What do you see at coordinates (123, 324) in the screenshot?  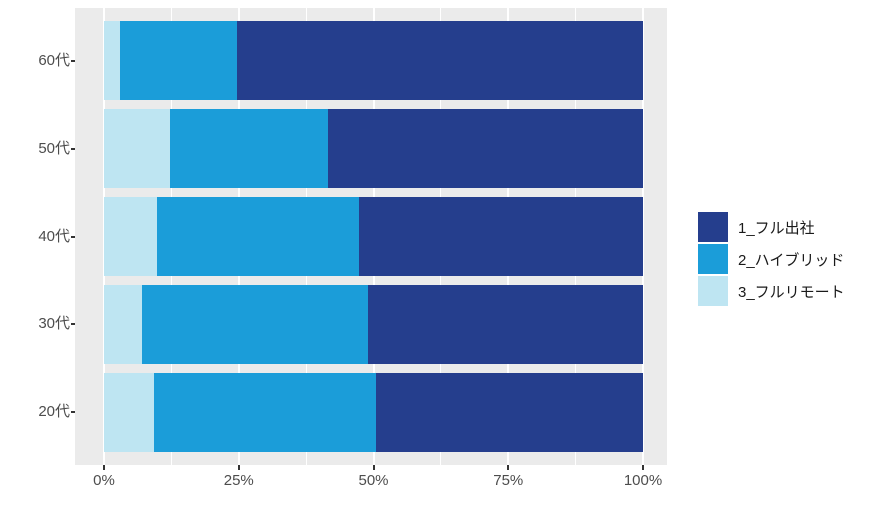 I see `bar-segment-3_フルリモート-30代` at bounding box center [123, 324].